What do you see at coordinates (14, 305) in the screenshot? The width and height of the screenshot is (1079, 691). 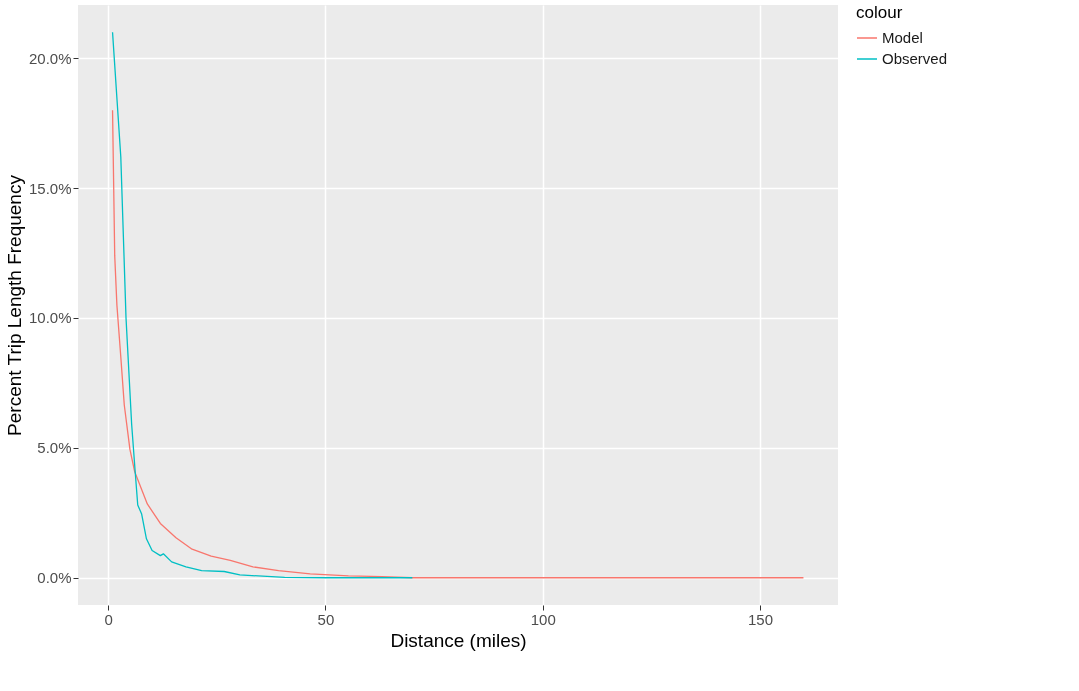 I see `y-axis-title: Percent Trip Length Frequency` at bounding box center [14, 305].